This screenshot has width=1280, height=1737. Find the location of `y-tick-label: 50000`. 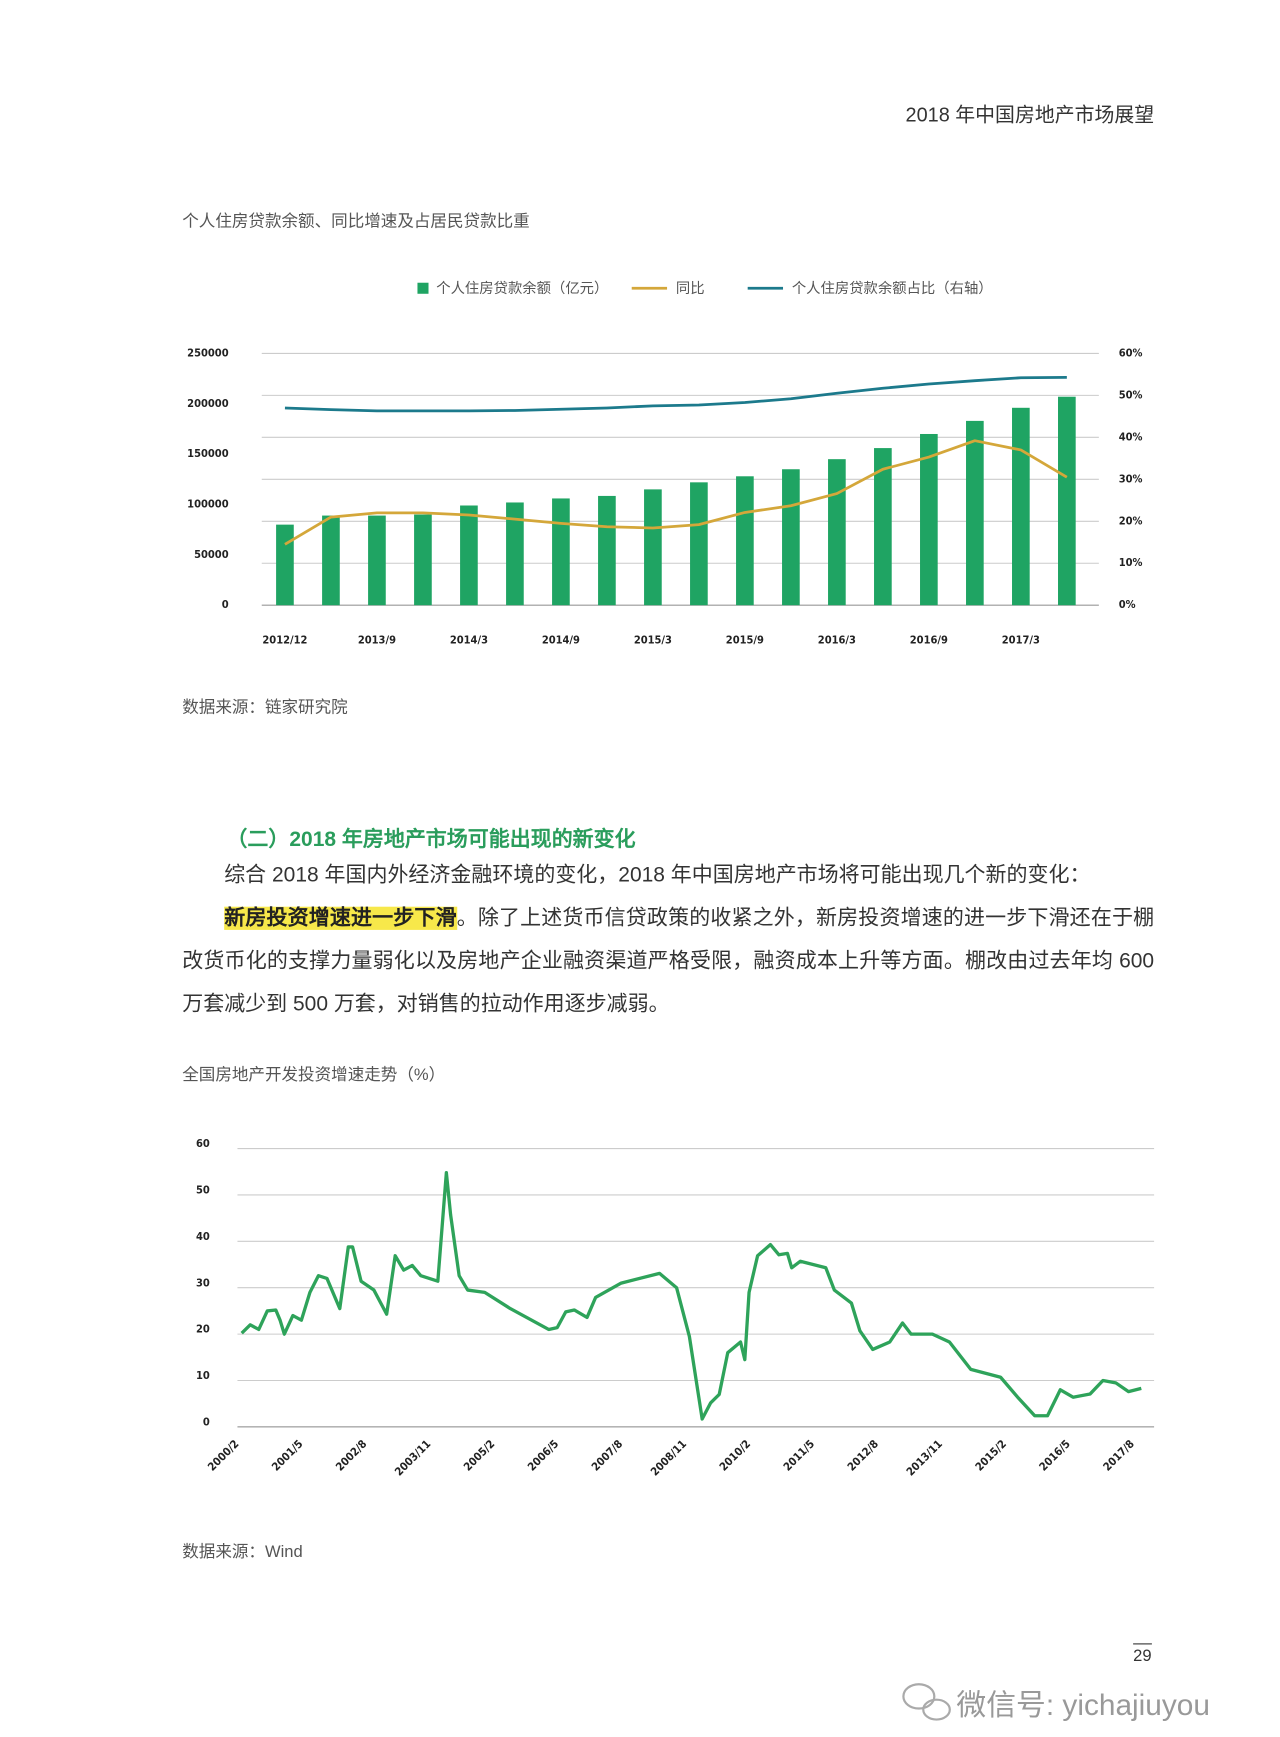

y-tick-label: 50000 is located at coordinates (211, 554).